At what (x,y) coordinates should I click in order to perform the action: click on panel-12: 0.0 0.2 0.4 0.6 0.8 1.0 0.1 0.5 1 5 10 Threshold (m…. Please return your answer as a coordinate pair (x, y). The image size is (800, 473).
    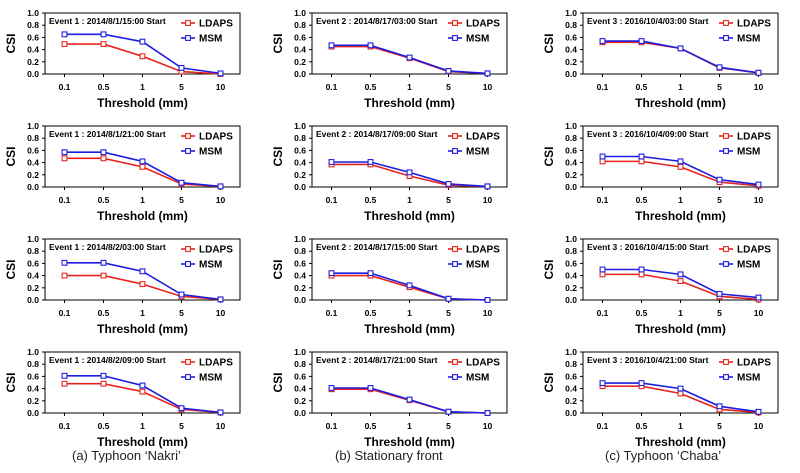
    Looking at the image, I should click on (660, 398).